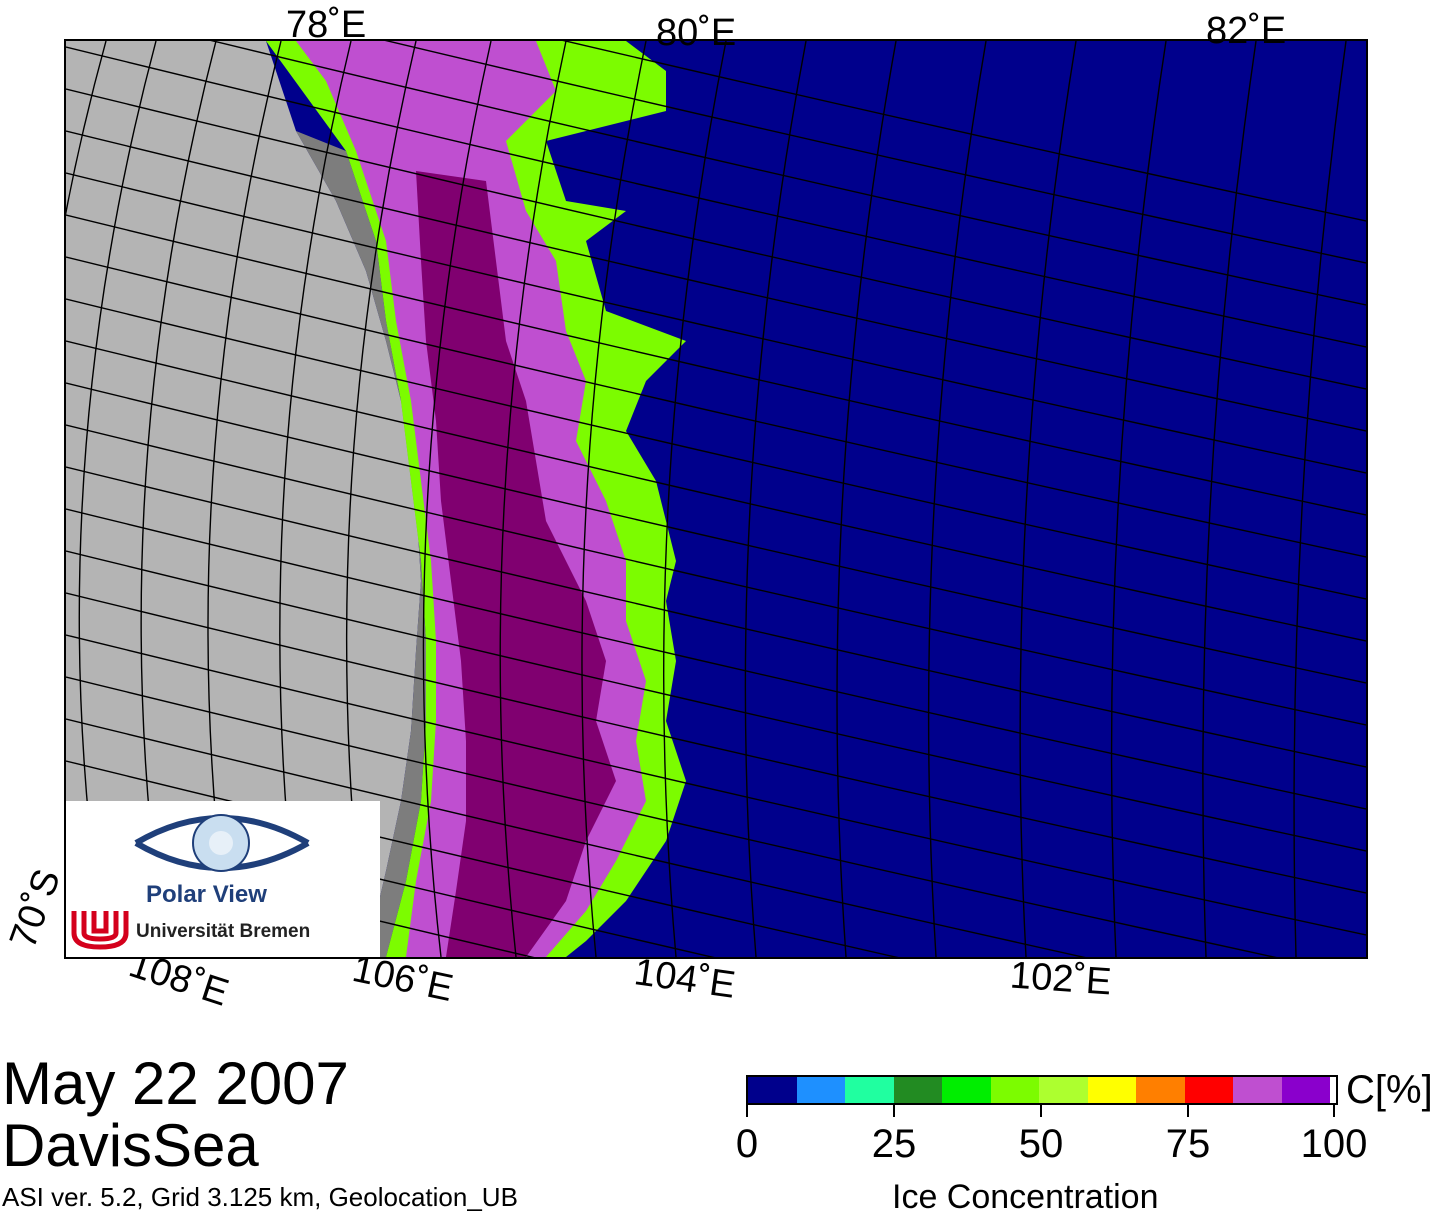 The width and height of the screenshot is (1441, 1216). What do you see at coordinates (222, 843) in the screenshot?
I see `eye-globe-icon` at bounding box center [222, 843].